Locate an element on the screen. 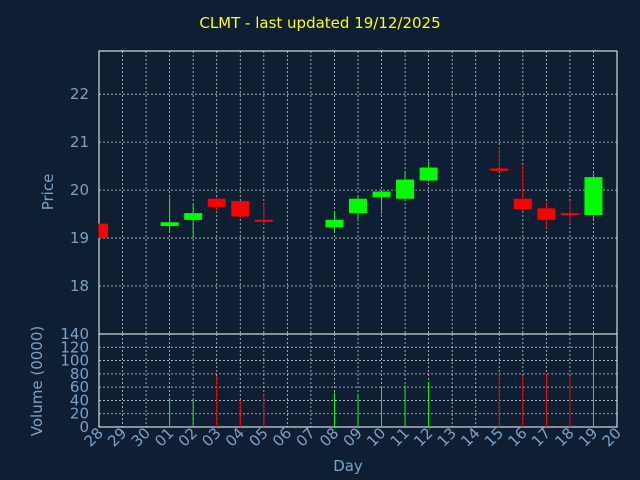  price-tick-label: 18 is located at coordinates (79, 286).